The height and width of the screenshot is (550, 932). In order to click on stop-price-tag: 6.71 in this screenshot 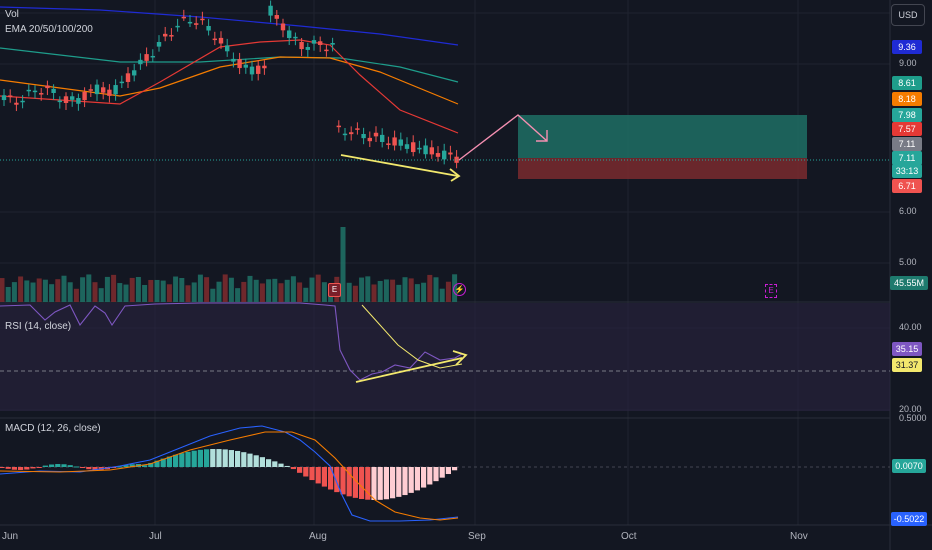, I will do `click(907, 186)`.